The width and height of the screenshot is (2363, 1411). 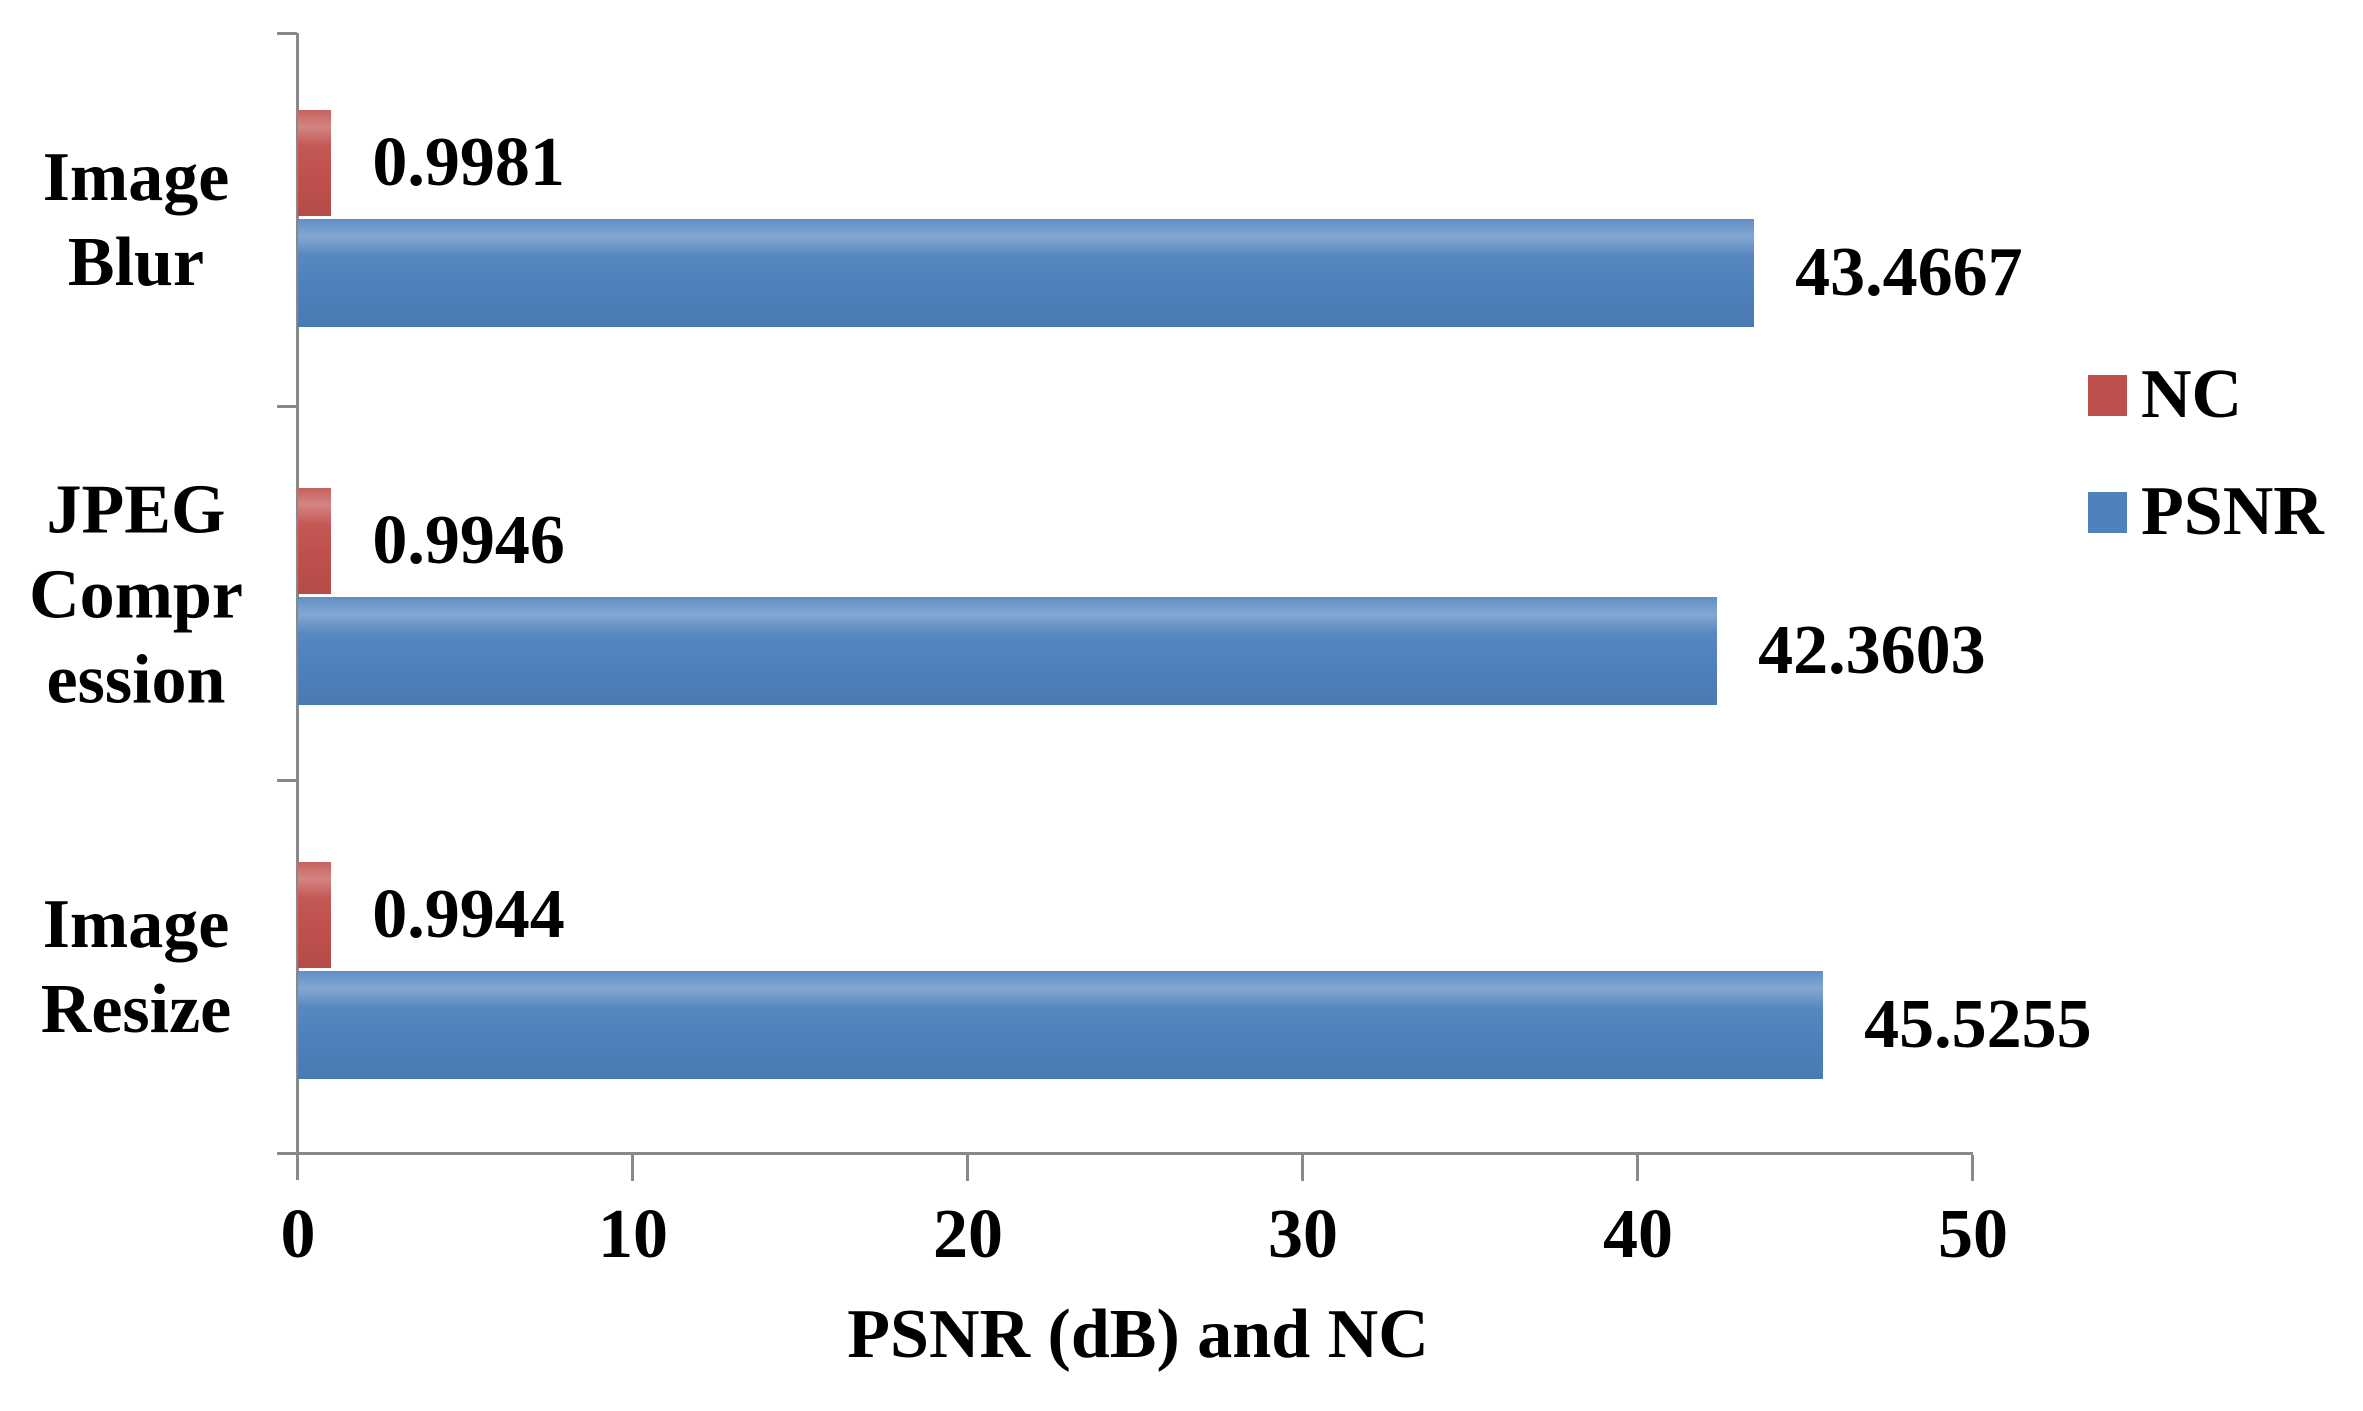 I want to click on bar-row: 0.9981, so click(x=1135, y=163).